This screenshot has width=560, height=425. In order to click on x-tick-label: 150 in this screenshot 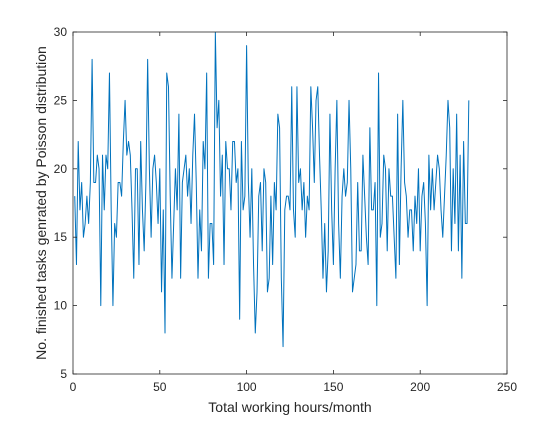, I will do `click(333, 387)`.